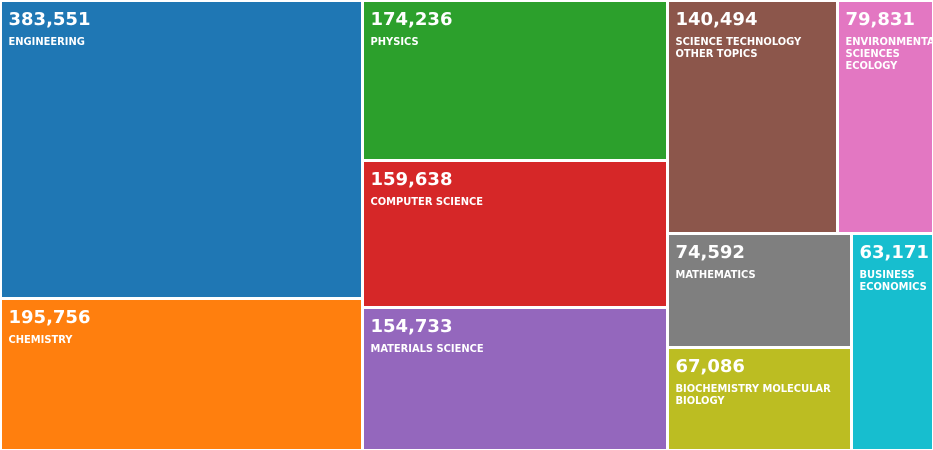  Describe the element at coordinates (710, 366) in the screenshot. I see `treemap-cell-value: 67,086` at that location.